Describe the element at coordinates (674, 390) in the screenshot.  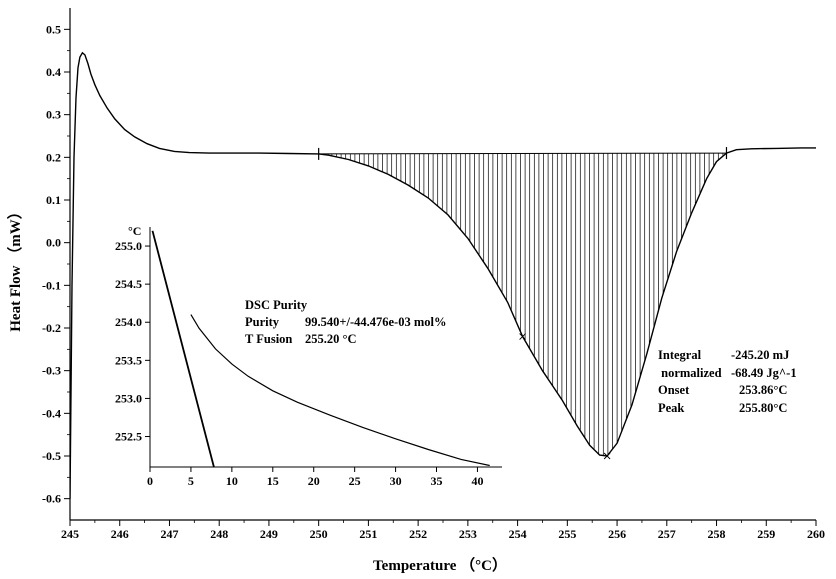
I see `onset-label: Onset` at that location.